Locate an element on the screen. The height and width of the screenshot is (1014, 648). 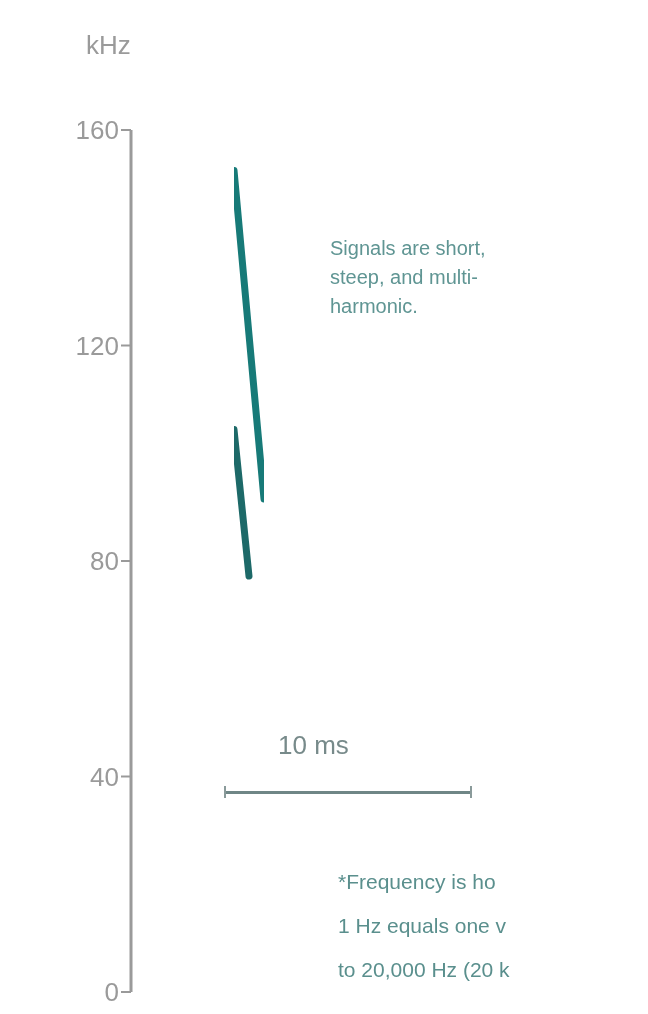
text: 10 ms is located at coordinates (313, 745).